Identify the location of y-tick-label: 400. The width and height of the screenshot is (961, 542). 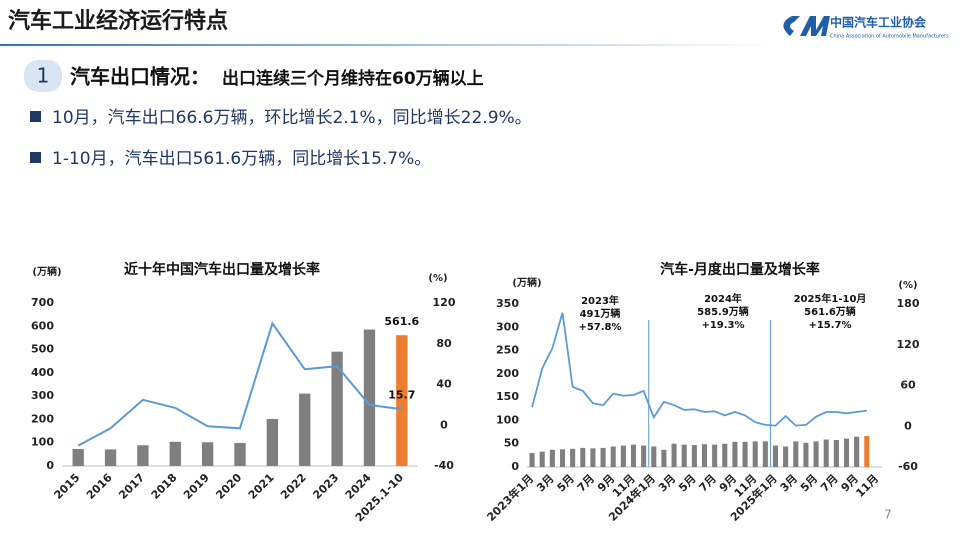
(42, 372).